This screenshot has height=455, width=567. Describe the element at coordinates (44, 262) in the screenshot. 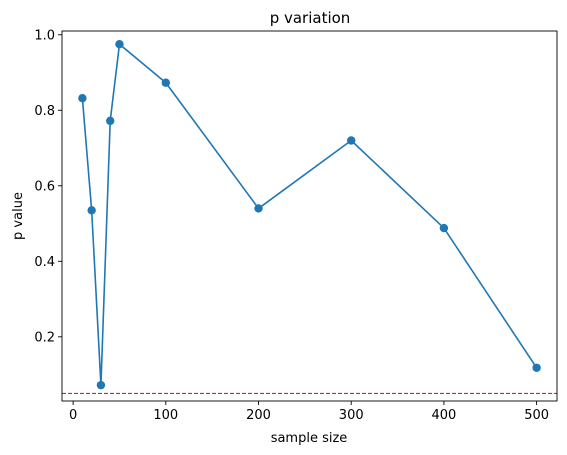

I see `y-tick-label: 0.4` at that location.